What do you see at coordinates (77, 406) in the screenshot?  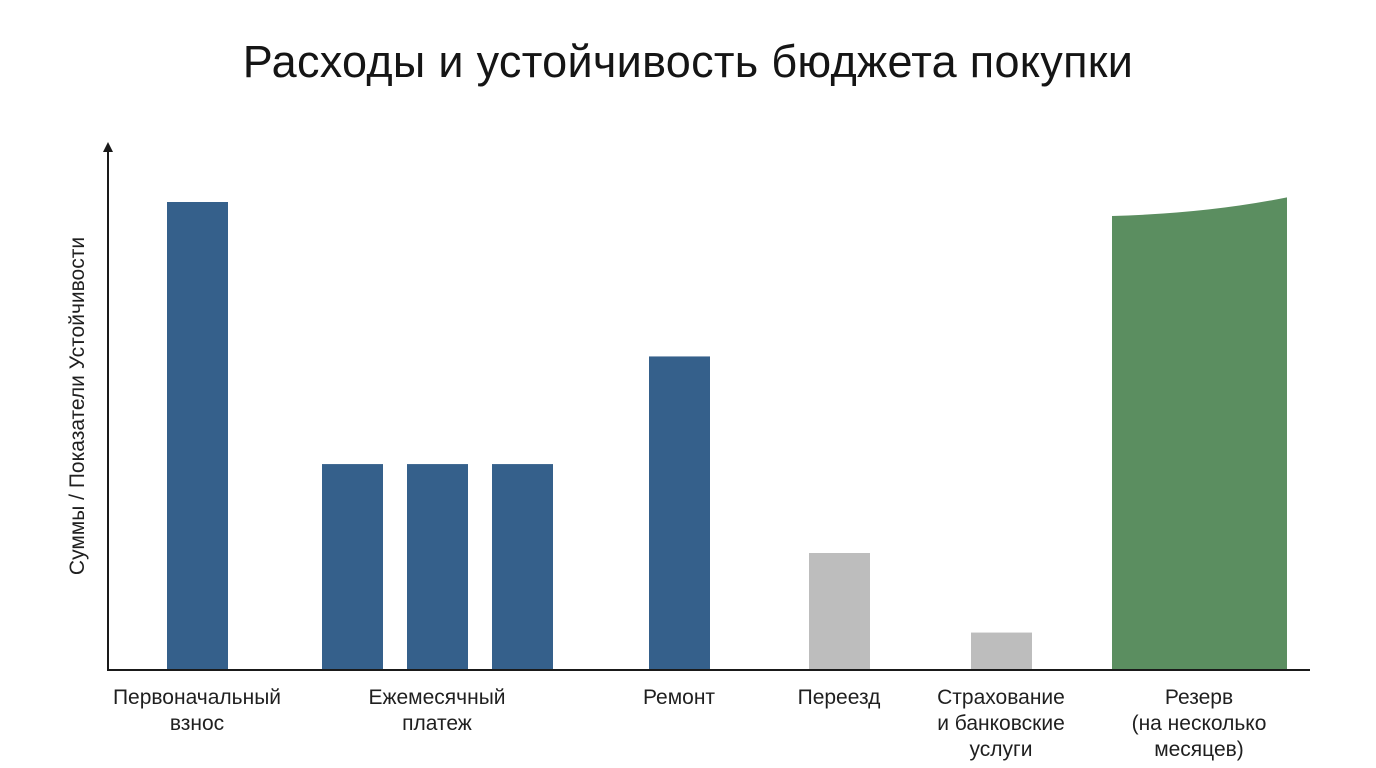 I see `y-axis-label: Суммы / Показатели Устойчивости` at bounding box center [77, 406].